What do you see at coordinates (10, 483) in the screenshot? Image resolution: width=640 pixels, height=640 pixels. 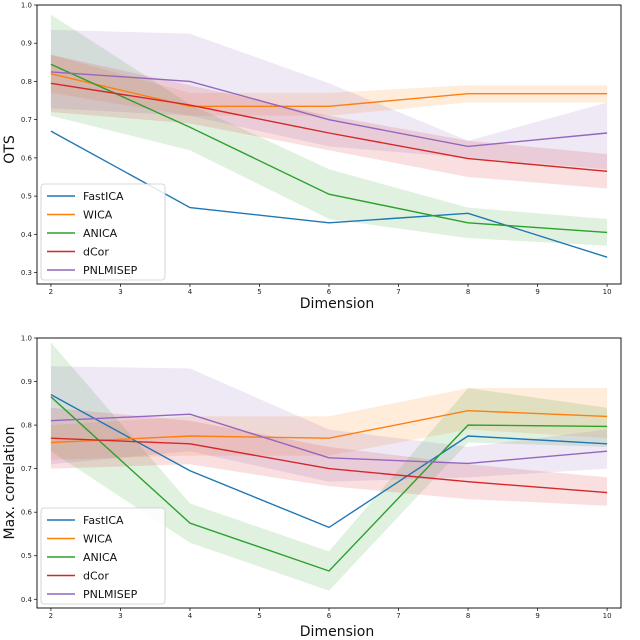 I see `y-axis-label: Max. correlation` at bounding box center [10, 483].